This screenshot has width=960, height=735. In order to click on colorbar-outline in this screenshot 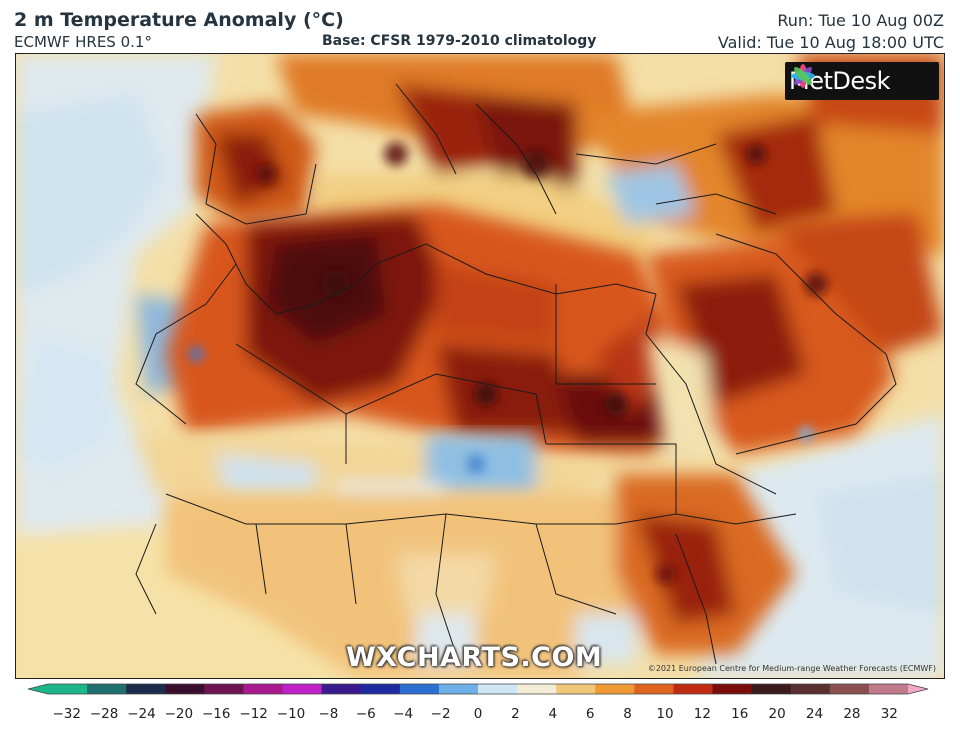, I will do `click(478, 689)`.